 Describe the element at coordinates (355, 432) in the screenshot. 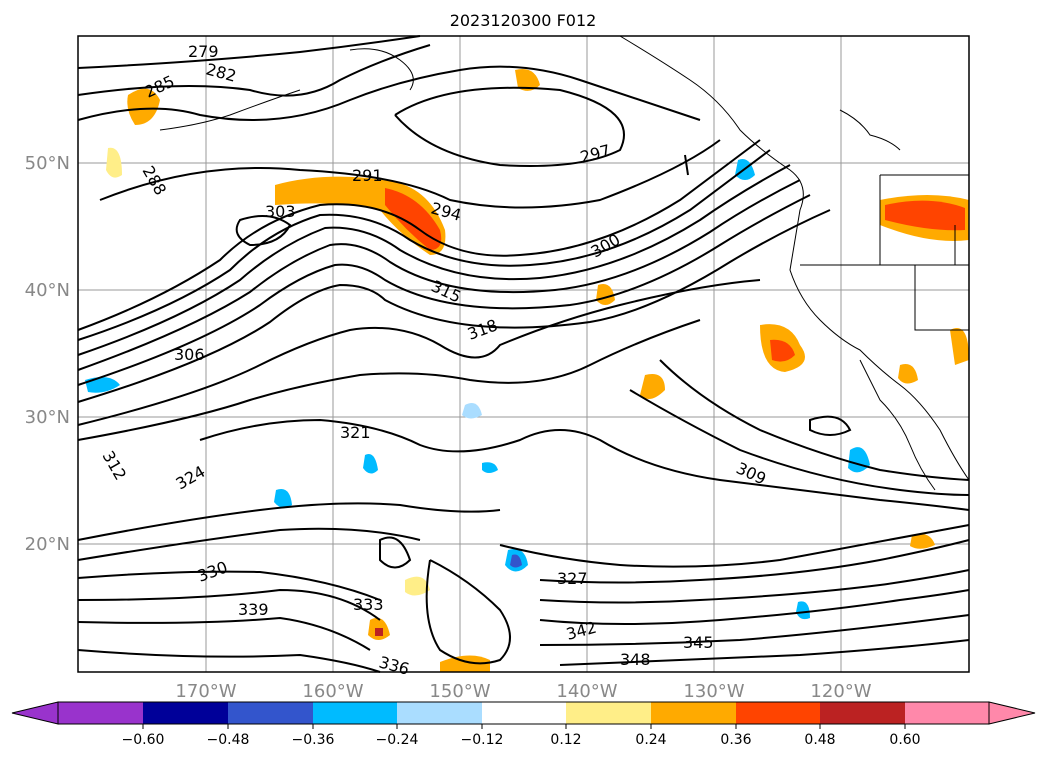

I see `contour-label: 321` at that location.